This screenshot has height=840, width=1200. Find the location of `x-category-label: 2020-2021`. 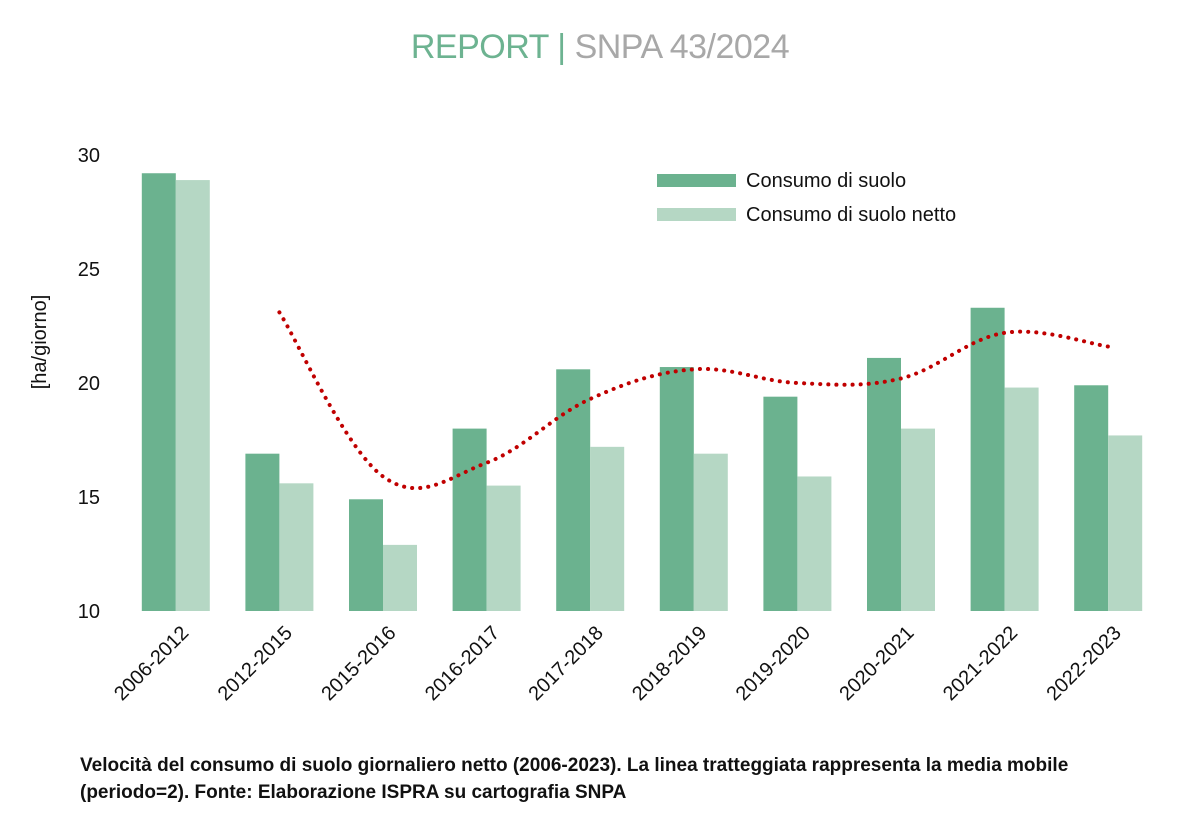

x-category-label: 2020-2021 is located at coordinates (876, 663).